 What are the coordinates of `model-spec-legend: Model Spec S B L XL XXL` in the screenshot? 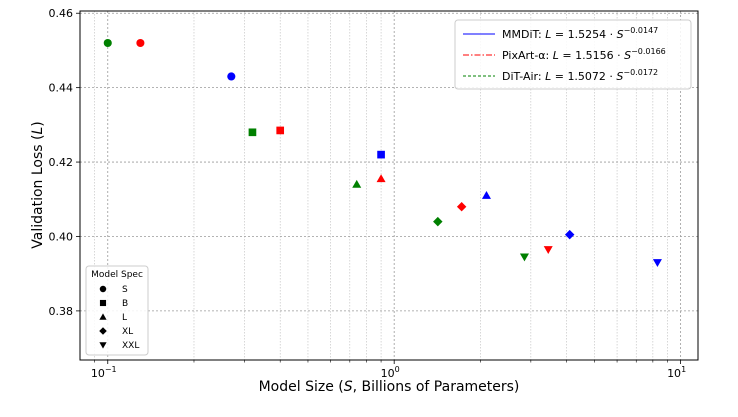 It's located at (117, 310).